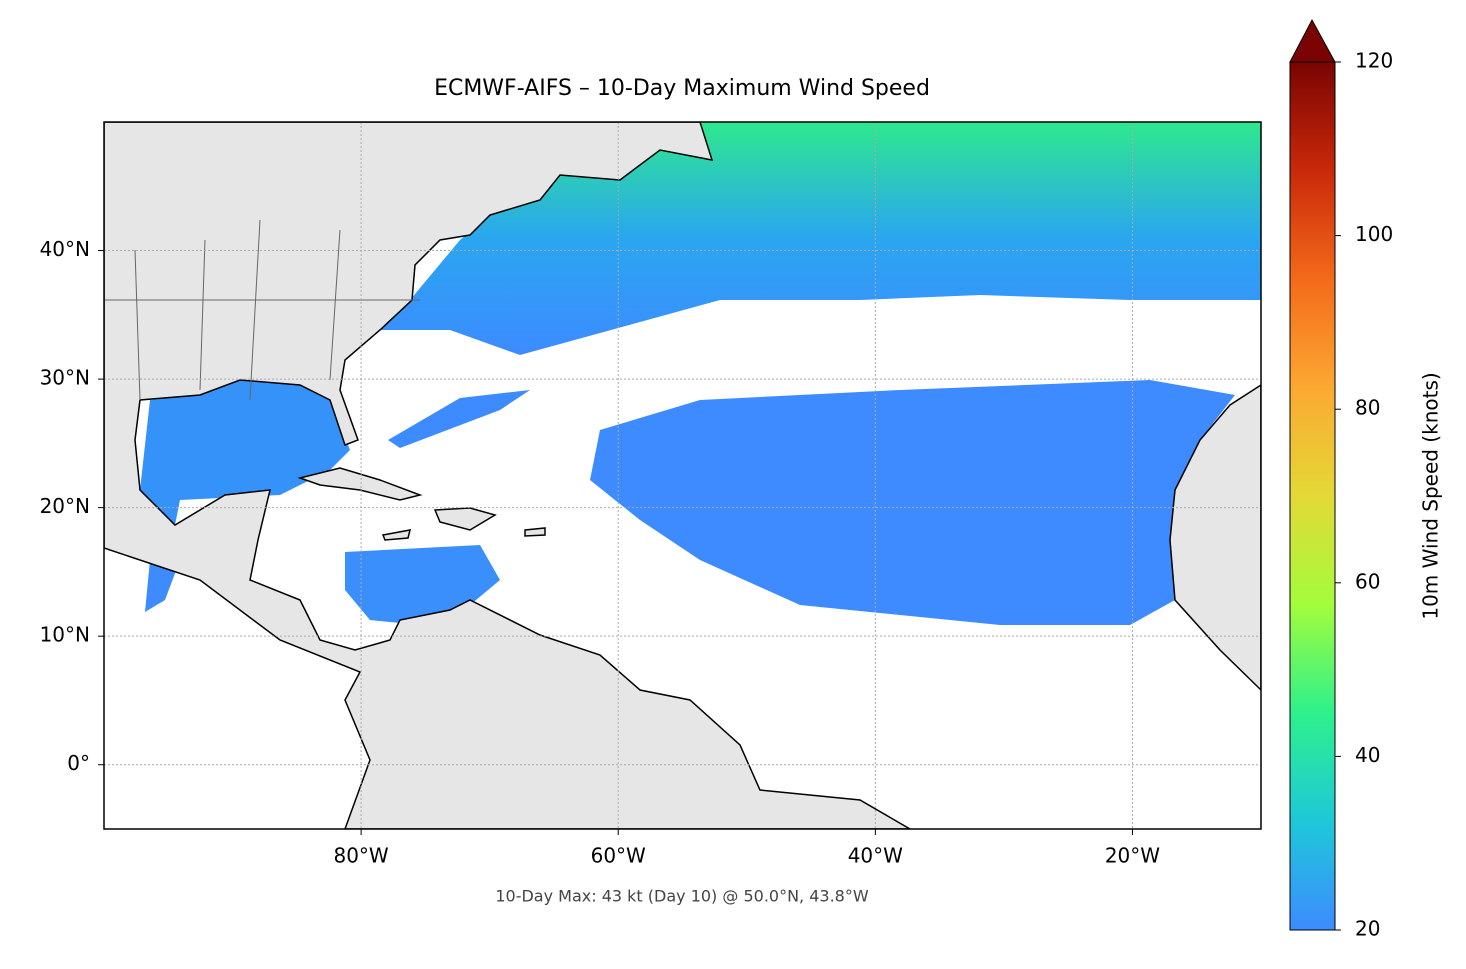  Describe the element at coordinates (1312, 496) in the screenshot. I see `colorbar` at that location.